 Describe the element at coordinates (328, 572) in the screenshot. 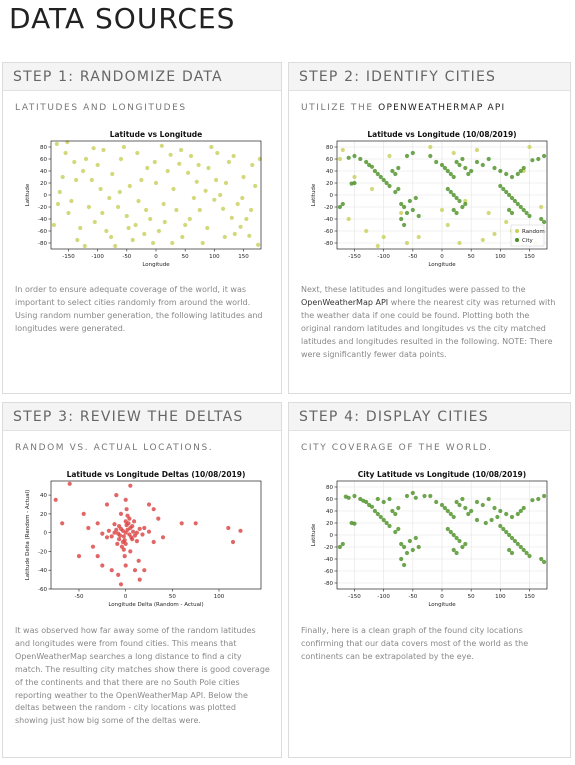

I see `y-tick-label: -60` at that location.